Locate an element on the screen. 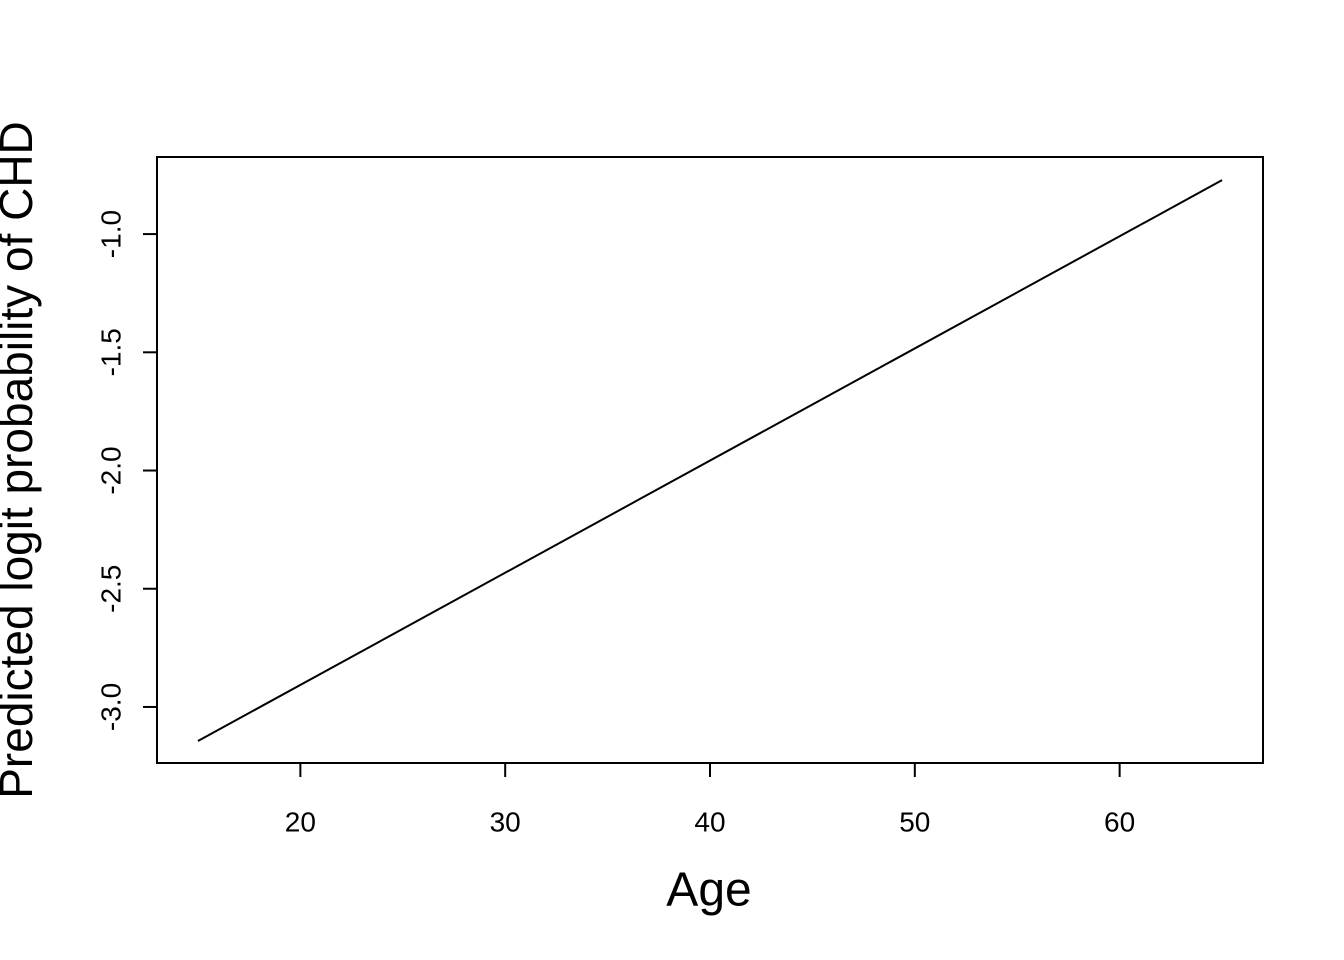 The image size is (1344, 960). x-tick-label: 30 is located at coordinates (505, 821).